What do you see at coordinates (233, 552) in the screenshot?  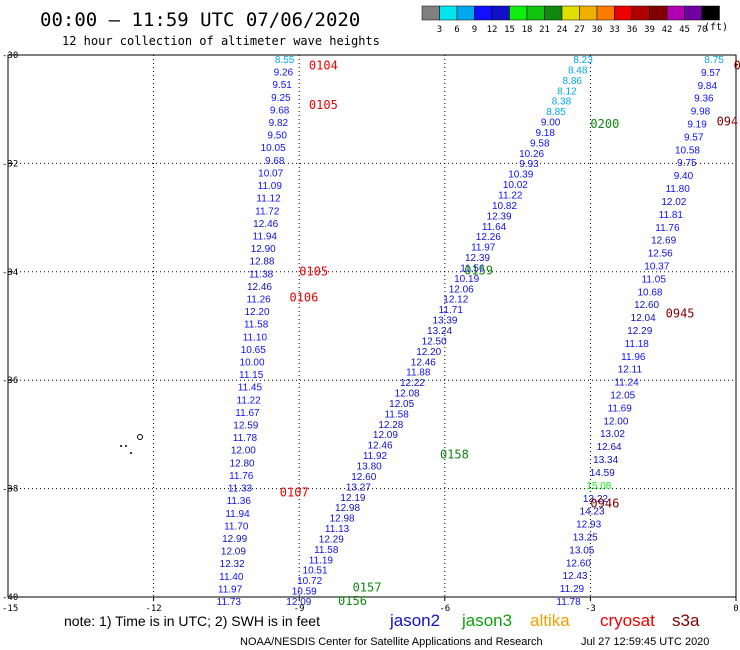 I see `track-value-label: 12.09` at bounding box center [233, 552].